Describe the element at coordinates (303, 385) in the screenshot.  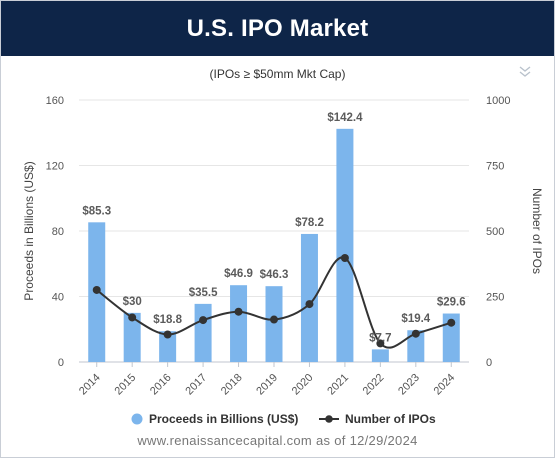
I see `x-tick-label: 2020` at that location.